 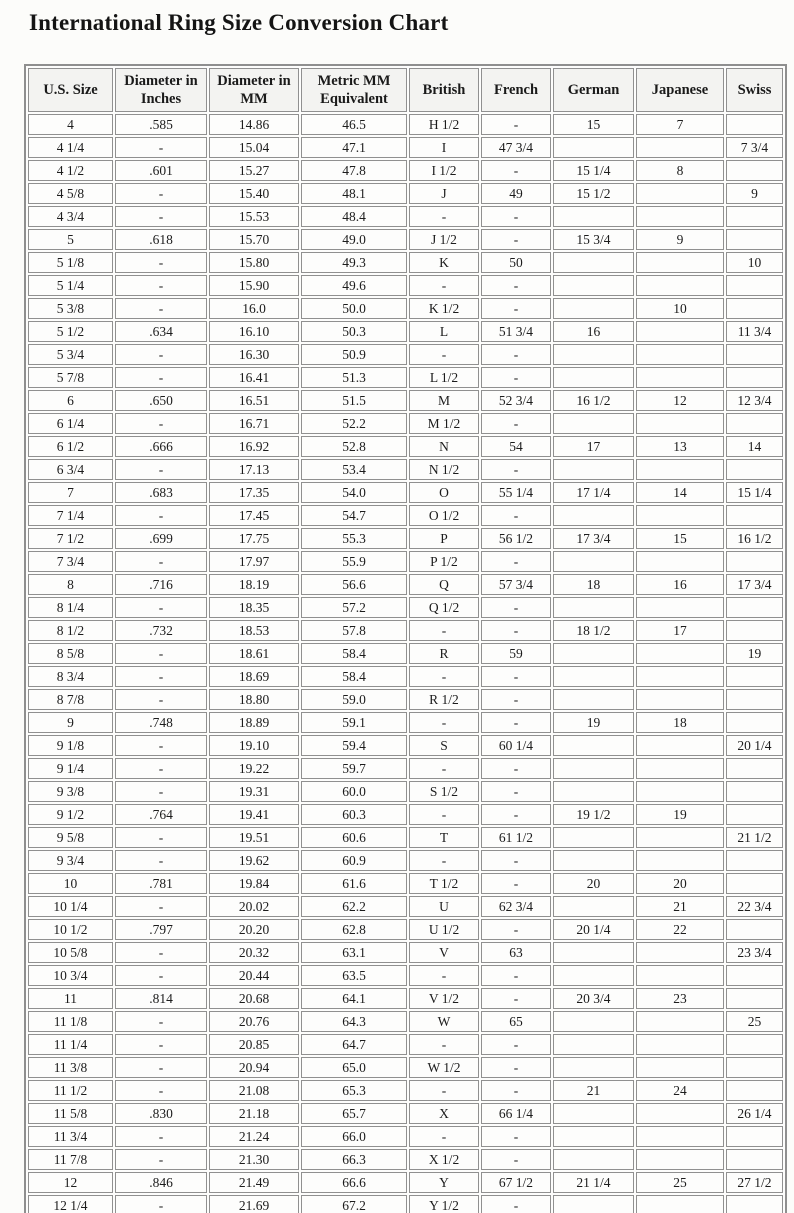 What do you see at coordinates (254, 1021) in the screenshot?
I see `cell: 20.76` at bounding box center [254, 1021].